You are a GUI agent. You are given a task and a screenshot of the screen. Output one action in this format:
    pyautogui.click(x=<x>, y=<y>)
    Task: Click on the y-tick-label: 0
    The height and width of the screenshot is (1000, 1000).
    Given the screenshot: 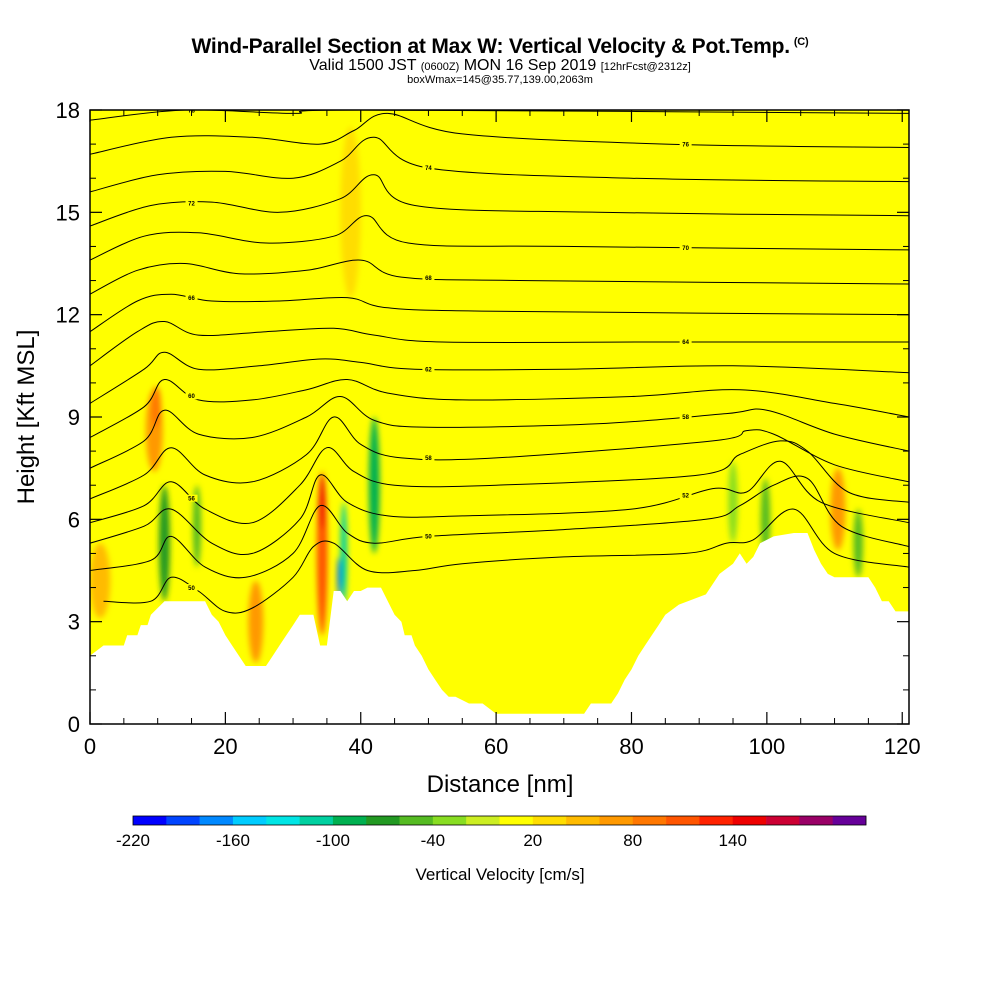 What is the action you would take?
    pyautogui.click(x=74, y=724)
    